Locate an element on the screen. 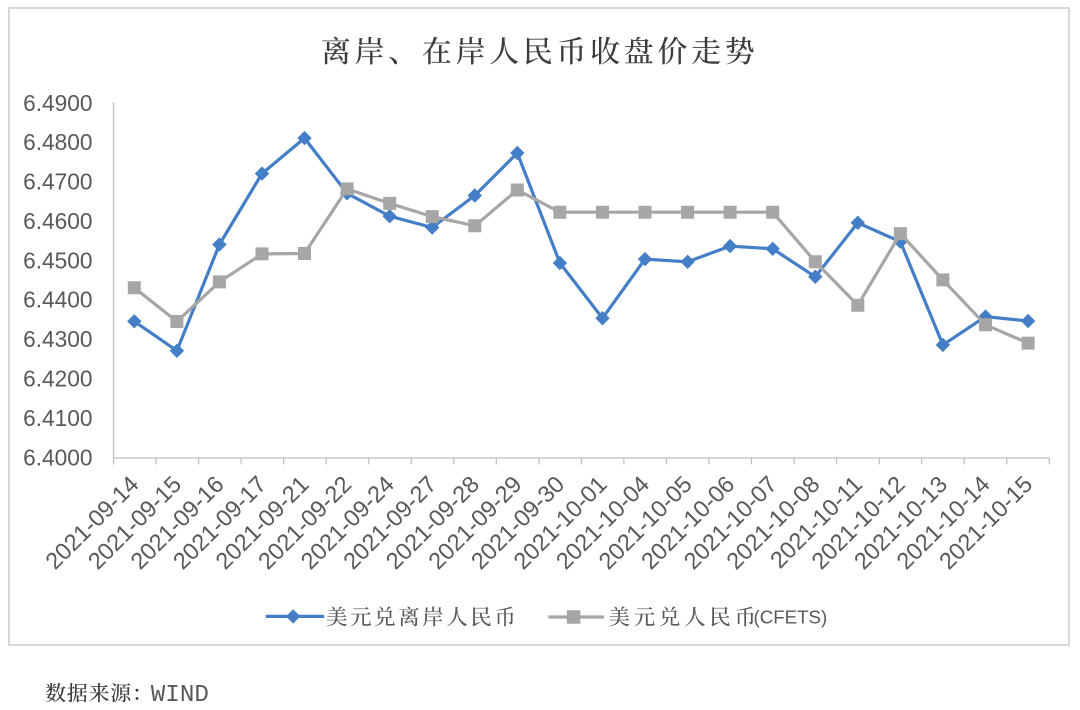  svg-text: 6.4900 is located at coordinates (57, 103).